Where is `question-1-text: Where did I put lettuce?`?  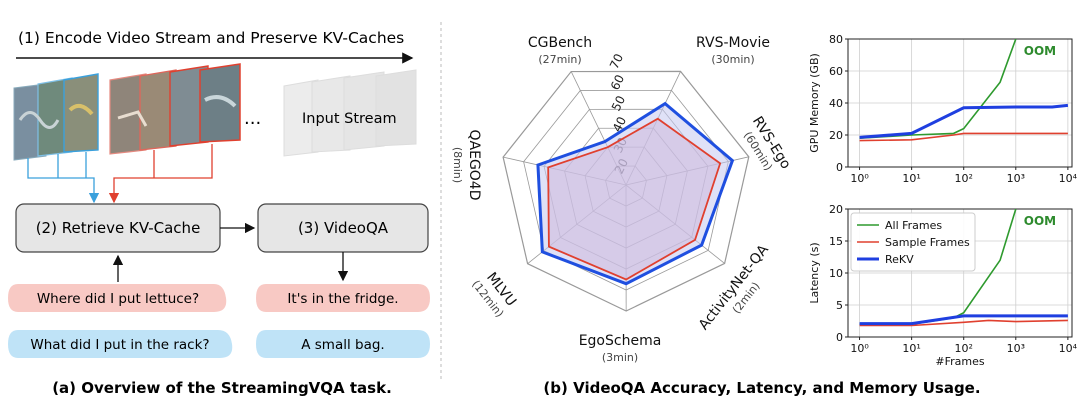 question-1-text: Where did I put lettuce? is located at coordinates (118, 299).